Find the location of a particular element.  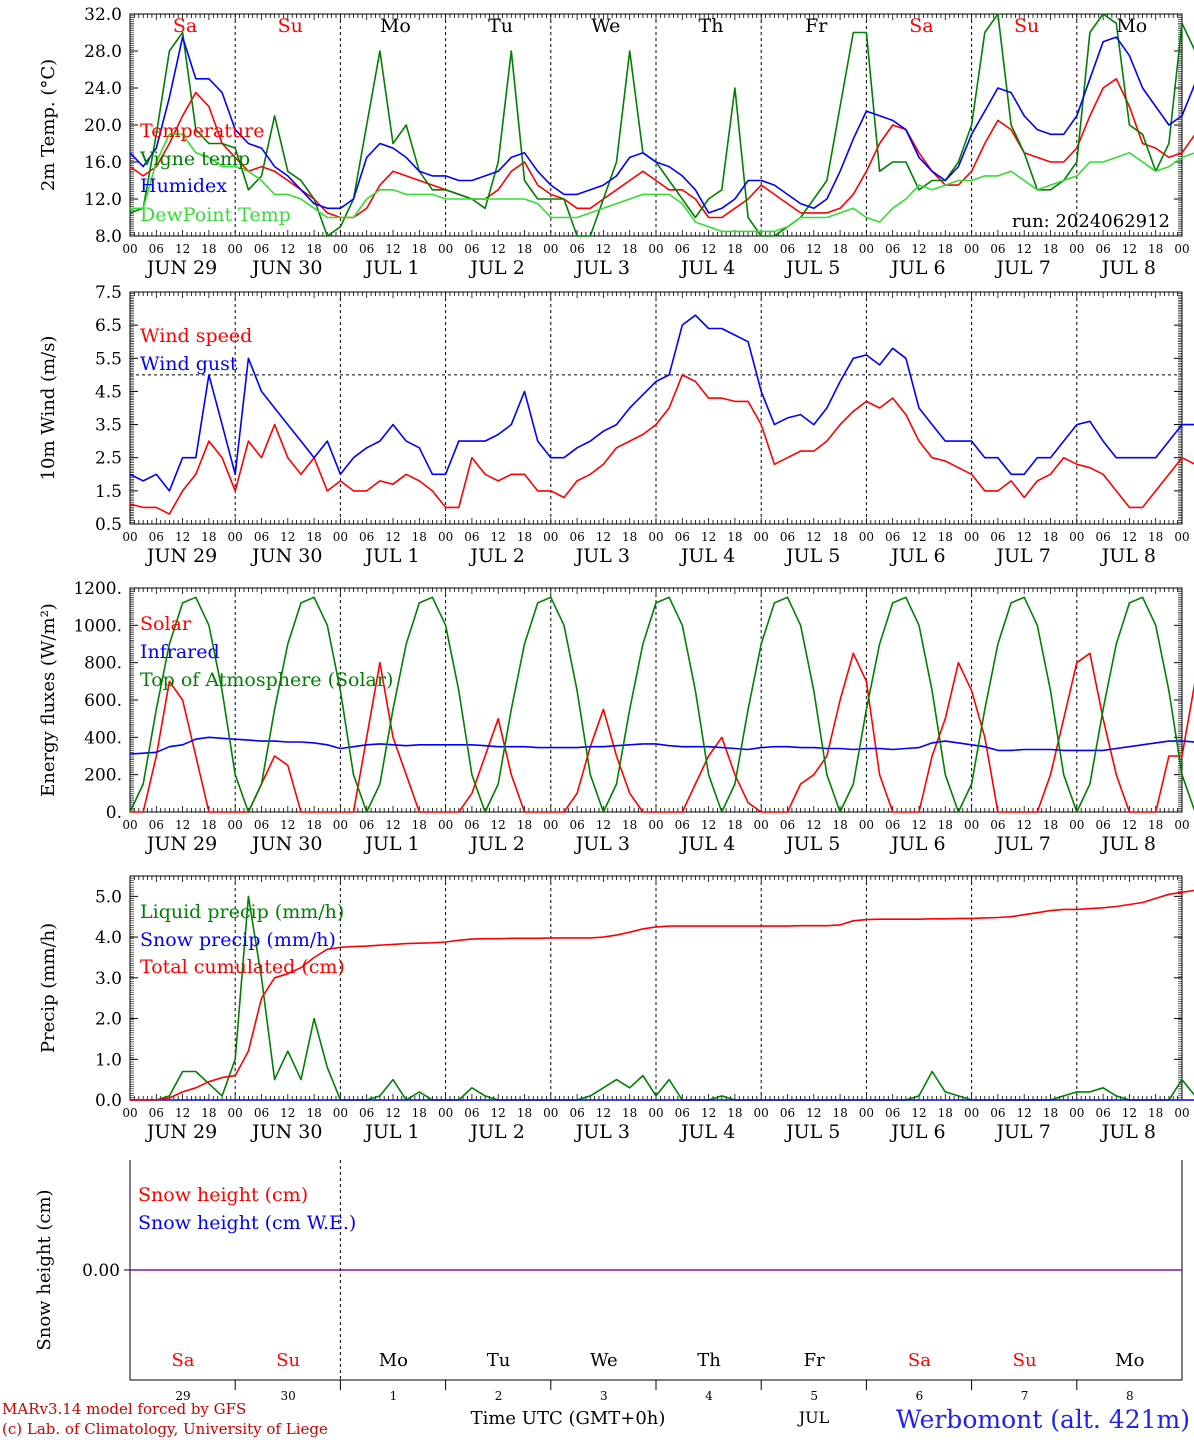

plot-frame is located at coordinates (656, 700).